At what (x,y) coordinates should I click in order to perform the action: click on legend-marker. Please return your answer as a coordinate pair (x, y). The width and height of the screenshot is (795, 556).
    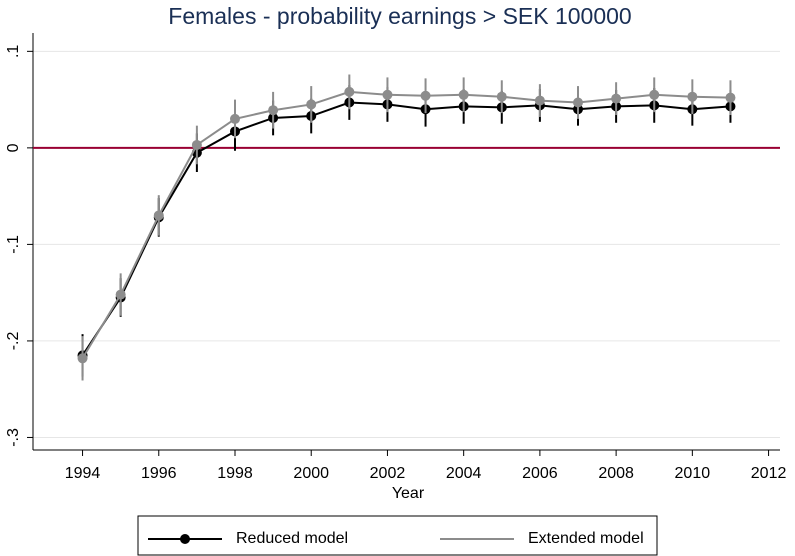
    Looking at the image, I should click on (185, 539).